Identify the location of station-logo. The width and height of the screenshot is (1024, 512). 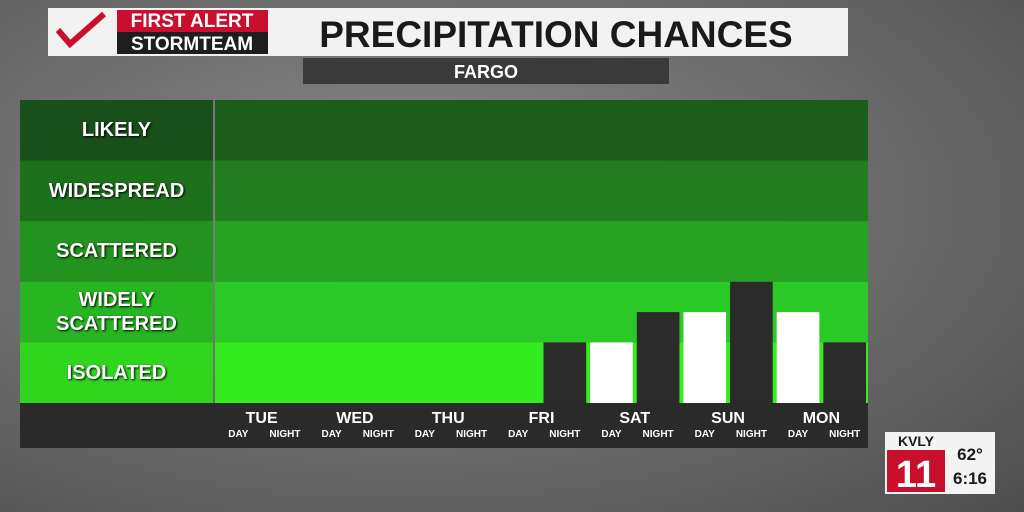
(916, 471).